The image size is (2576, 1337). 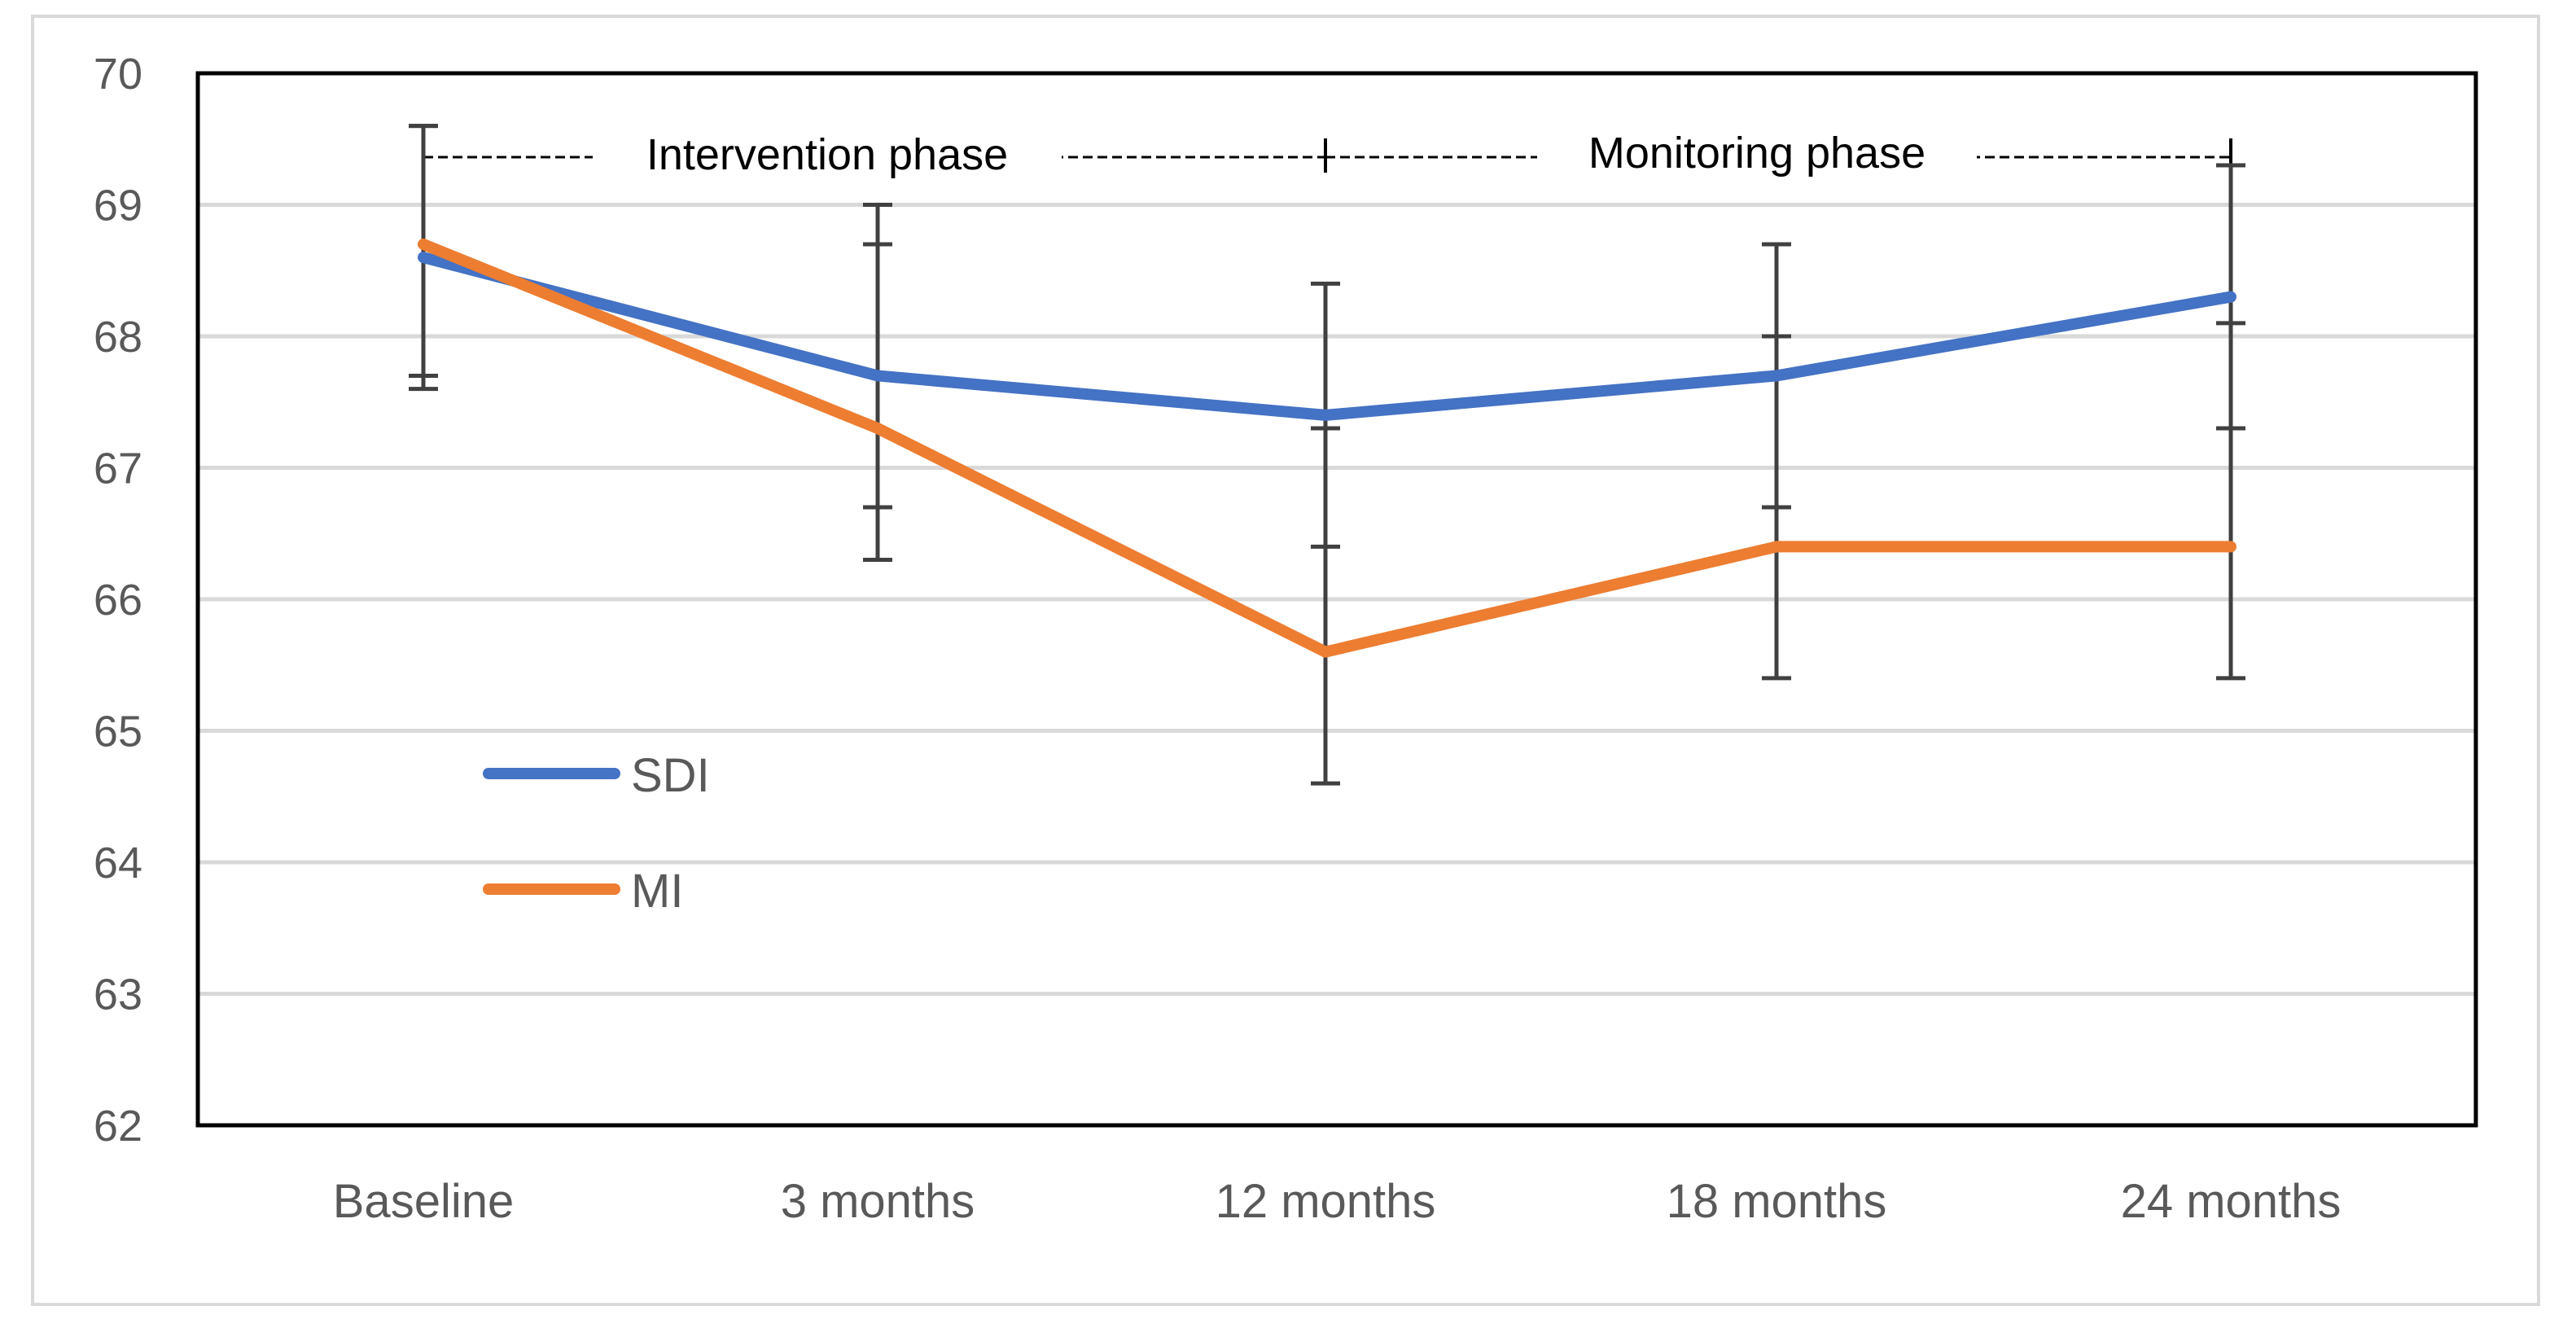 I want to click on y-tick-label: 69, so click(x=118, y=206).